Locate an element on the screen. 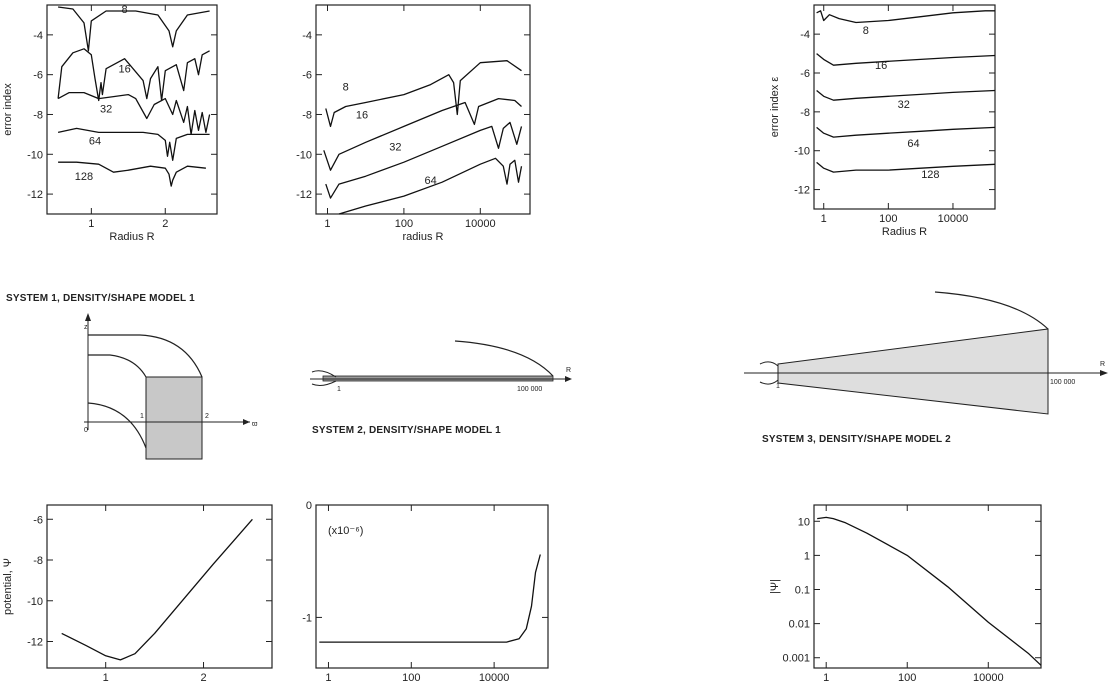 This screenshot has width=1118, height=681. system2-outer-arc is located at coordinates (504, 358).